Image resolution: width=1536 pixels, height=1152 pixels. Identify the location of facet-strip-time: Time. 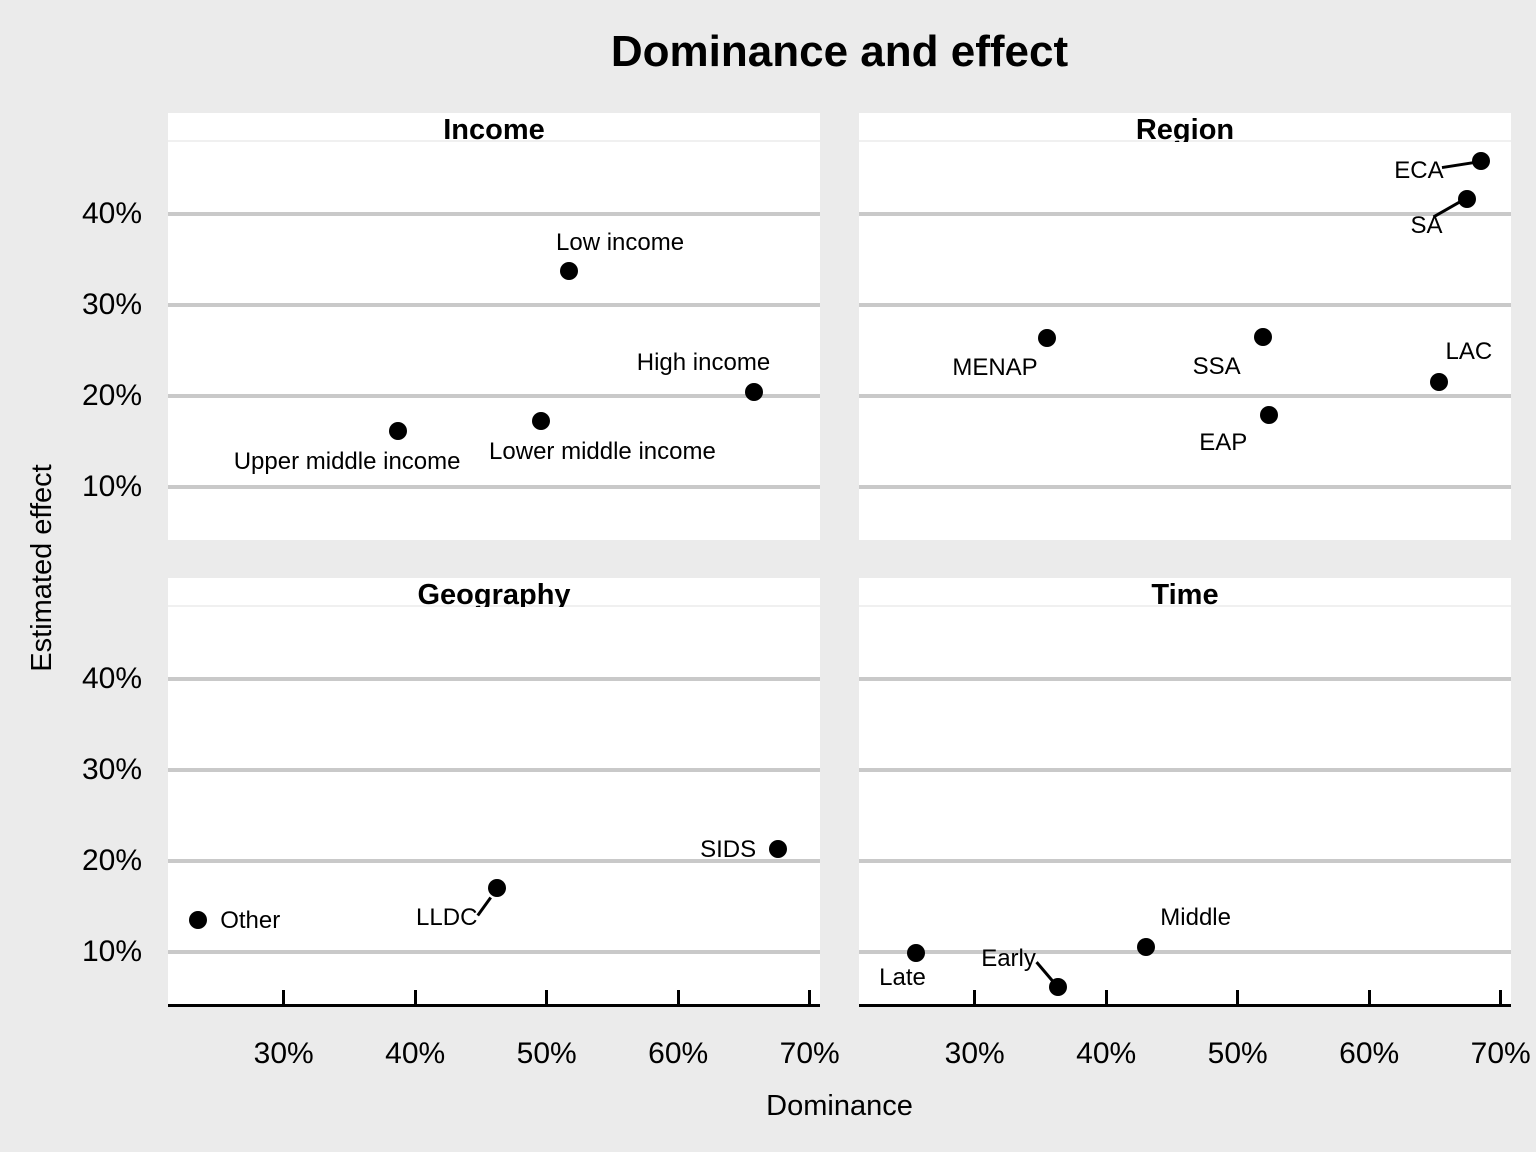
(1185, 594).